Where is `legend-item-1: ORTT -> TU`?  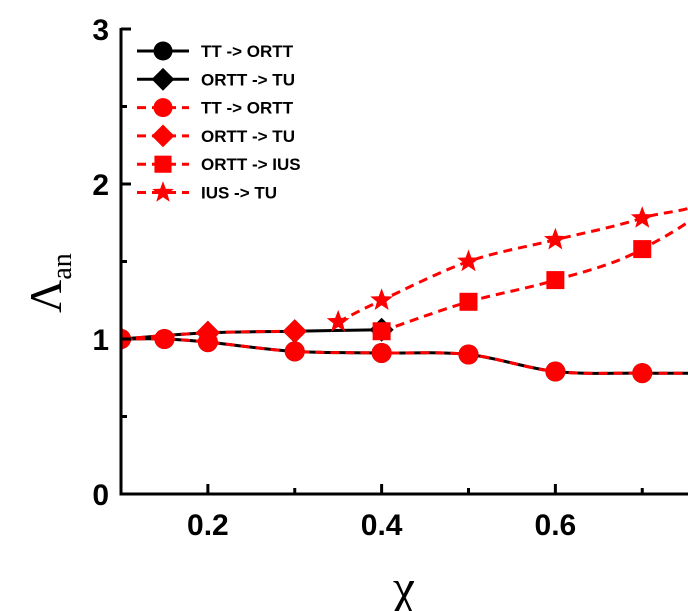 legend-item-1: ORTT -> TU is located at coordinates (216, 79).